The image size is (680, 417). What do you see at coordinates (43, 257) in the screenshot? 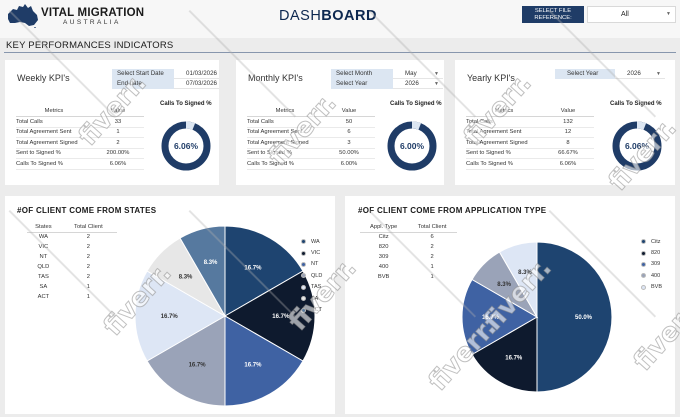
I see `state-name: NT` at bounding box center [43, 257].